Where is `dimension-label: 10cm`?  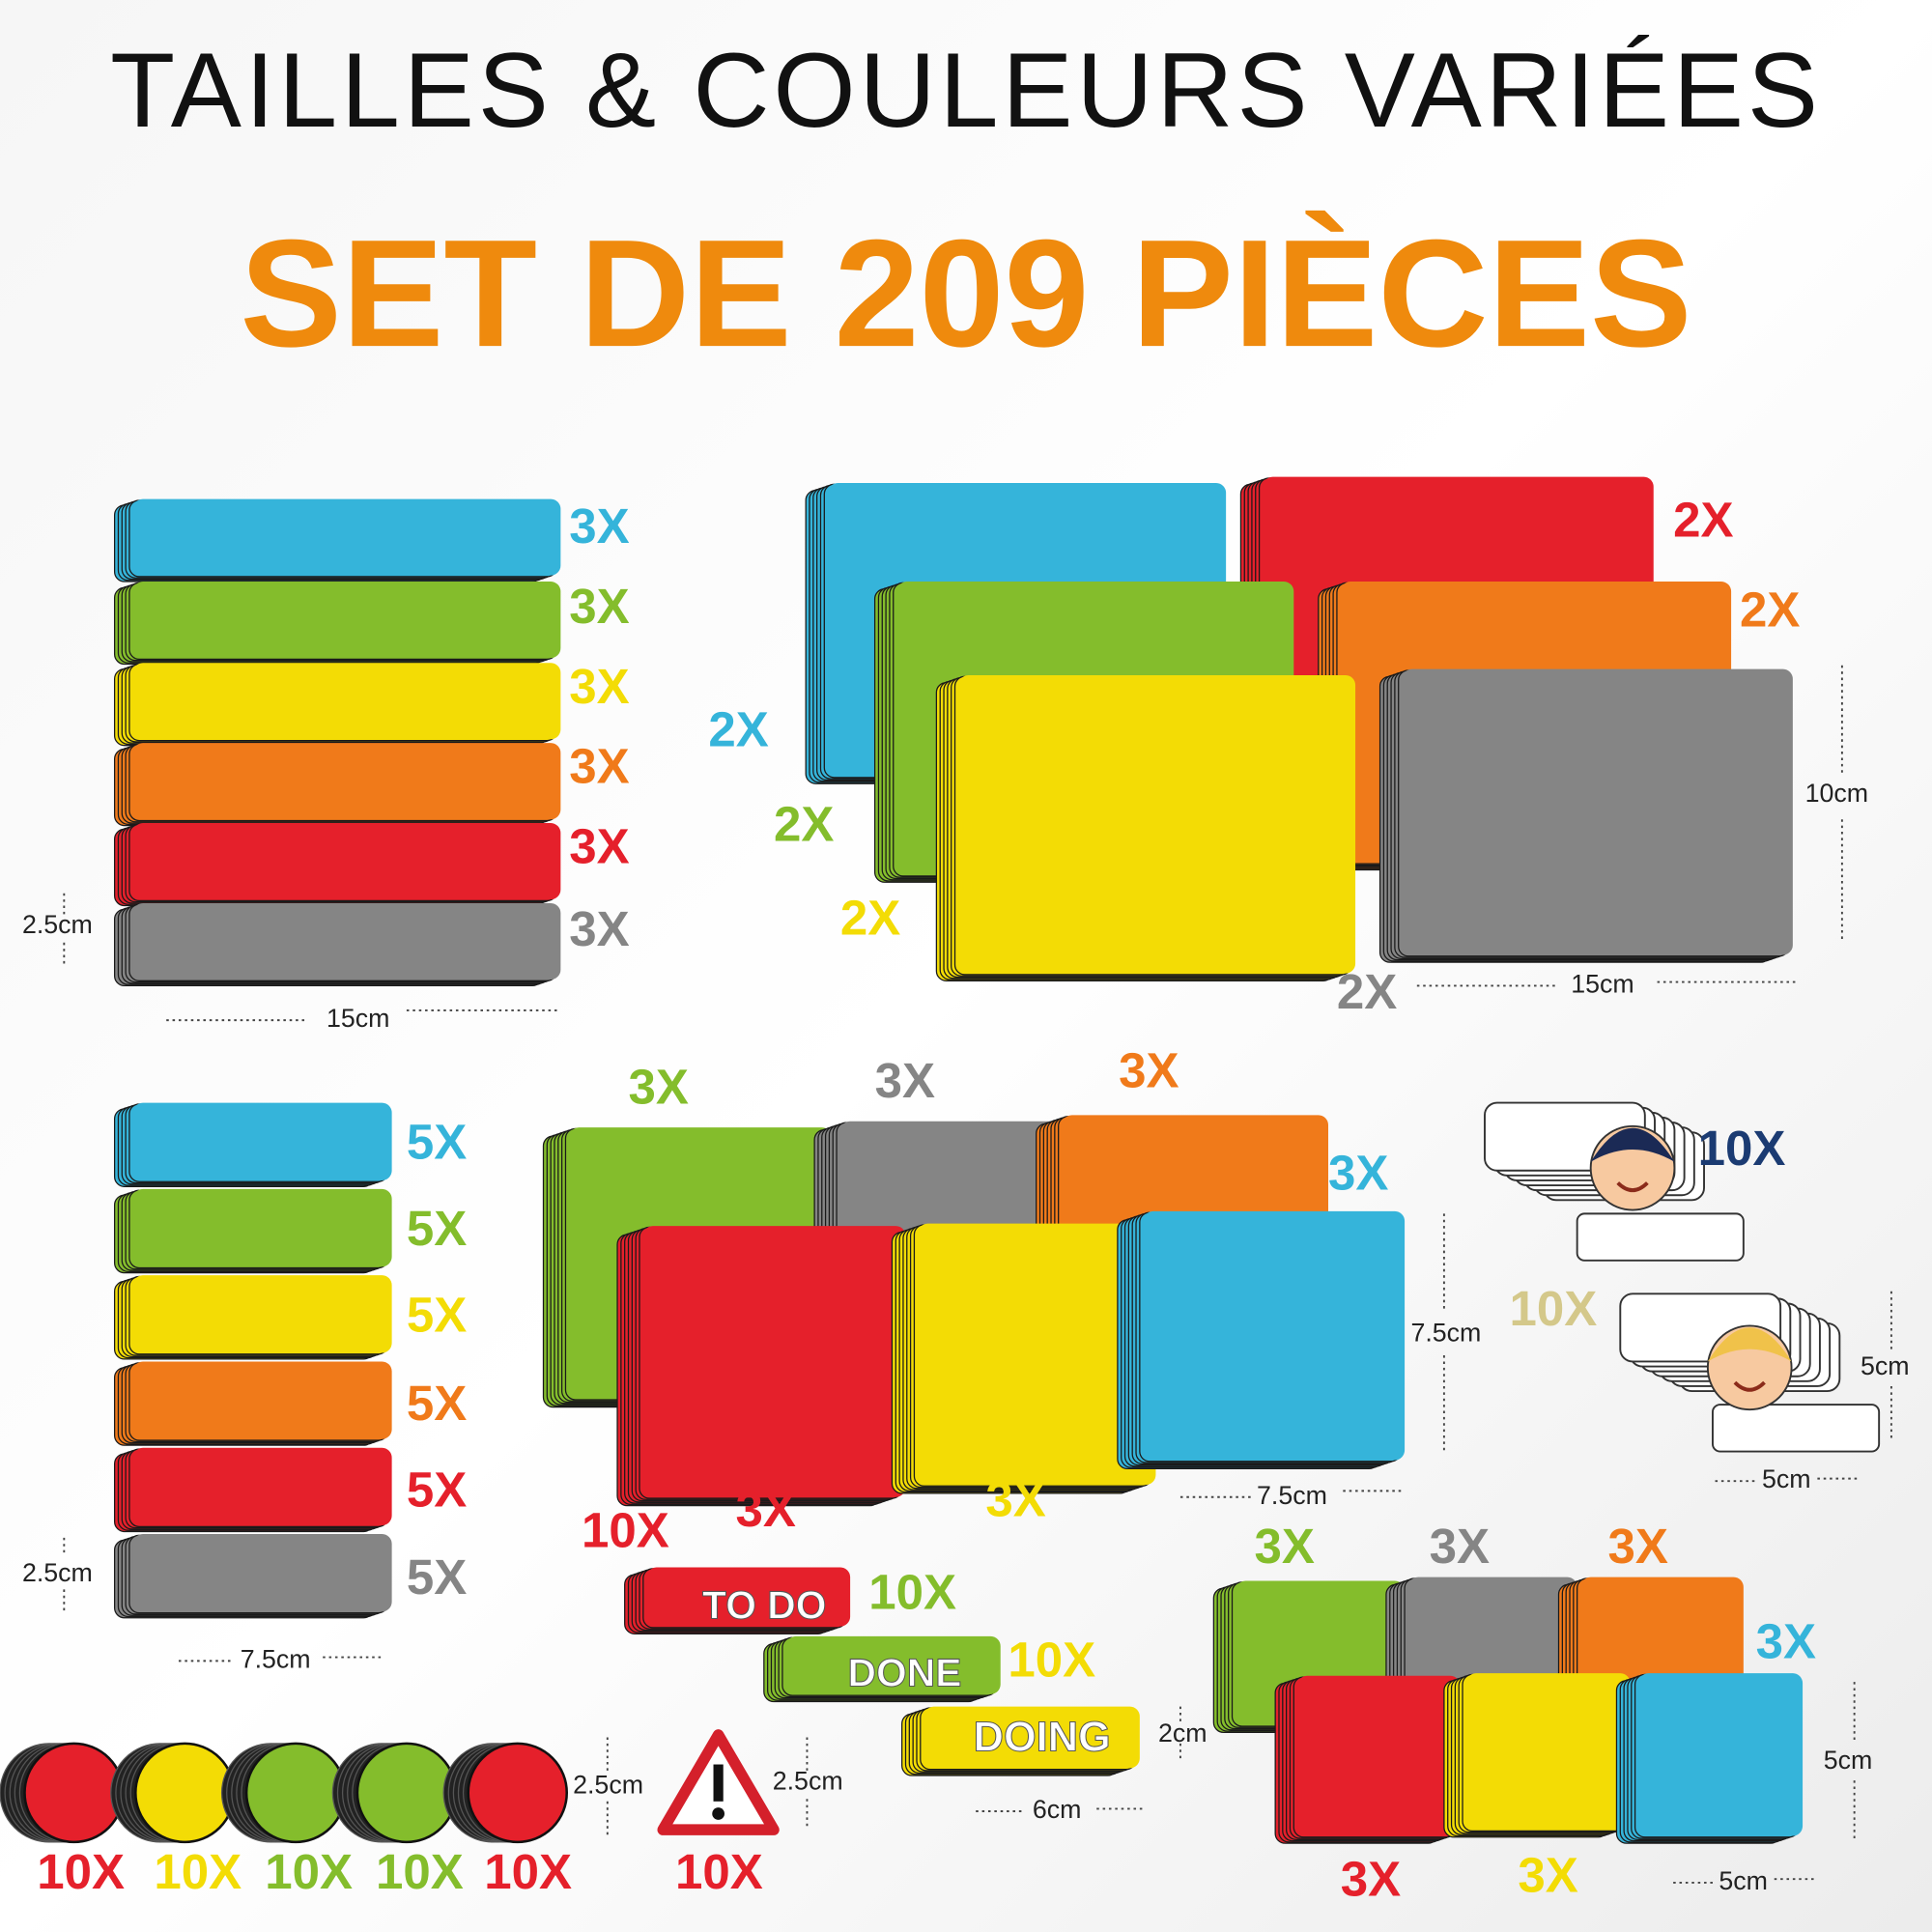
dimension-label: 10cm is located at coordinates (1836, 793).